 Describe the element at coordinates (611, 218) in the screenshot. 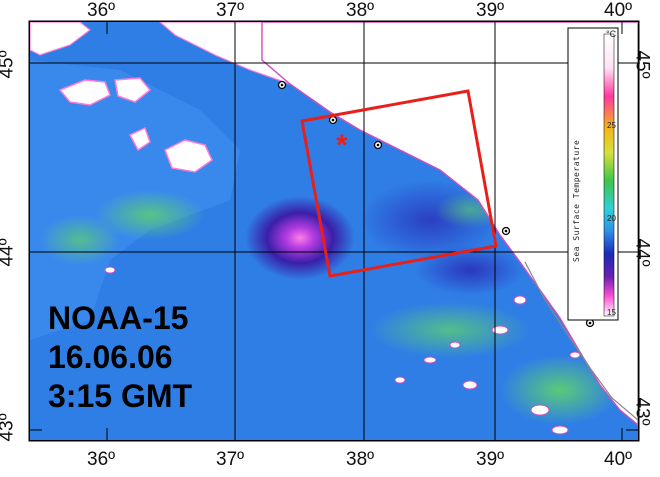

I see `colorbar-tick-20: 20` at that location.